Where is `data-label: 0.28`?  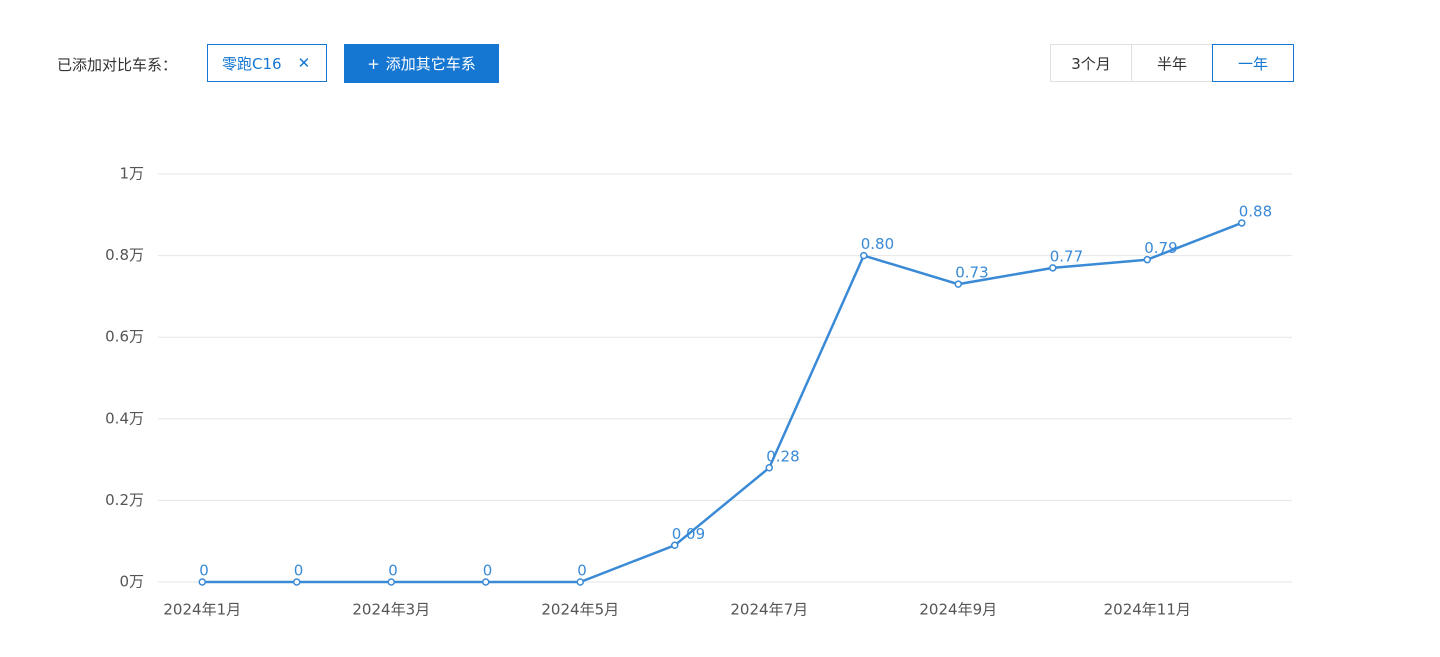 data-label: 0.28 is located at coordinates (782, 456).